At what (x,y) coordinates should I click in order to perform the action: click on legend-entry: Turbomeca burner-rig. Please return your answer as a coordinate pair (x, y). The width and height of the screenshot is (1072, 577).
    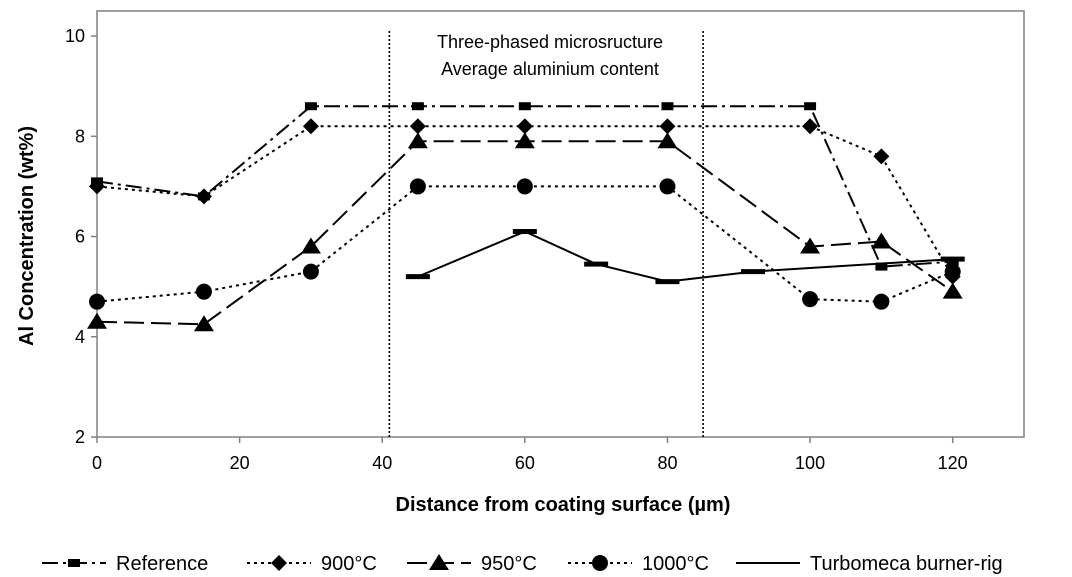
    Looking at the image, I should click on (869, 564).